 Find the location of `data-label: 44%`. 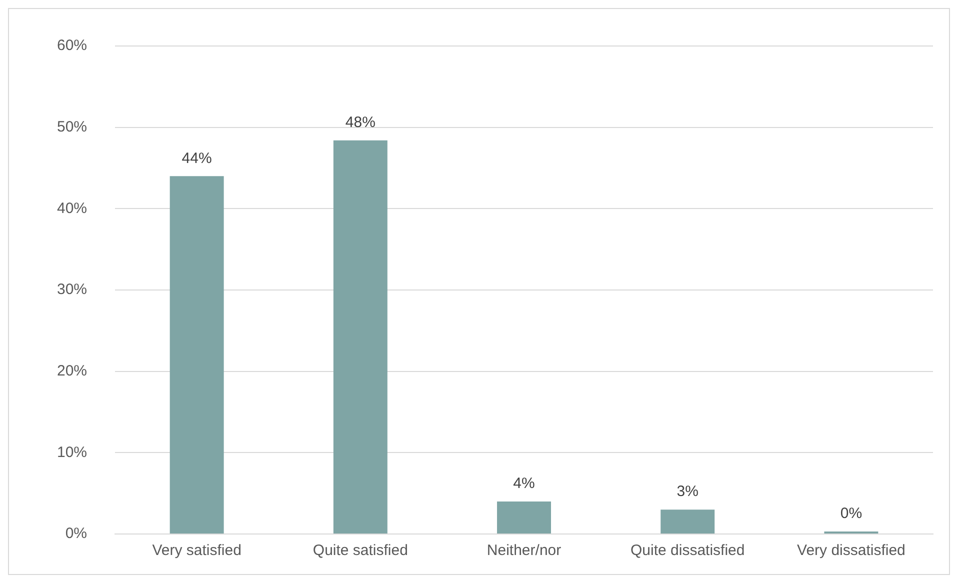

data-label: 44% is located at coordinates (197, 158).